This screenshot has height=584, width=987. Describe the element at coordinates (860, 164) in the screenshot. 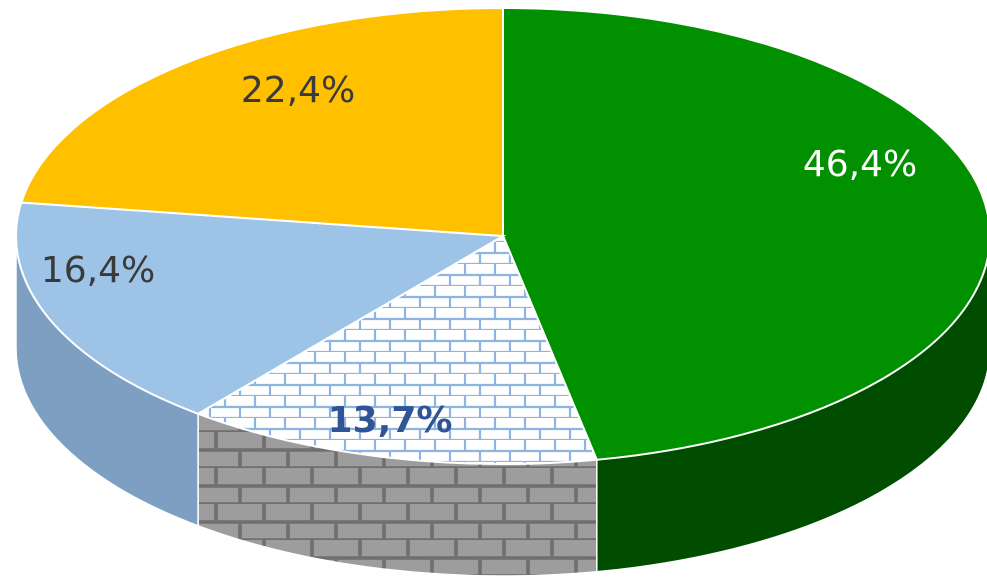

I see `slice-label-1: 46,4%` at that location.